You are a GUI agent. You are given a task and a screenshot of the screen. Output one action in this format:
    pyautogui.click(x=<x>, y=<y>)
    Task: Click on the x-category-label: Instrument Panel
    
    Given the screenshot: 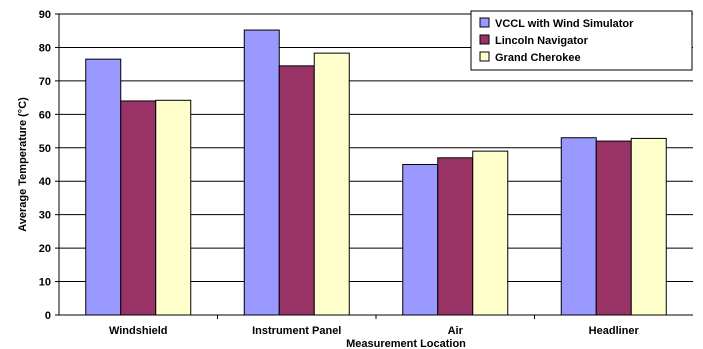 What is the action you would take?
    pyautogui.click(x=296, y=331)
    